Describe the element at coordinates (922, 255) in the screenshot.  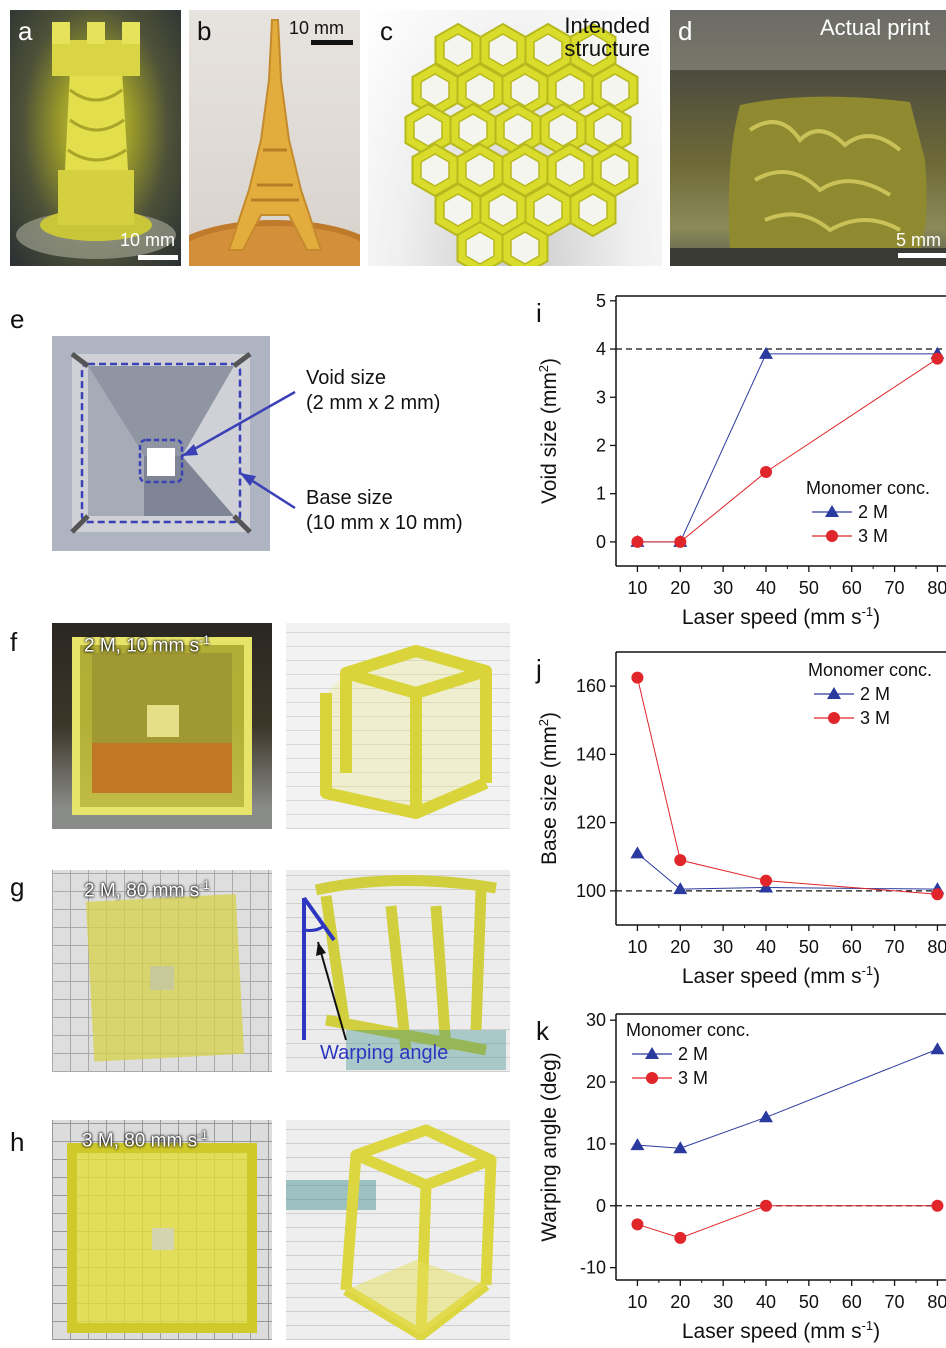
I see `scalebar-d` at that location.